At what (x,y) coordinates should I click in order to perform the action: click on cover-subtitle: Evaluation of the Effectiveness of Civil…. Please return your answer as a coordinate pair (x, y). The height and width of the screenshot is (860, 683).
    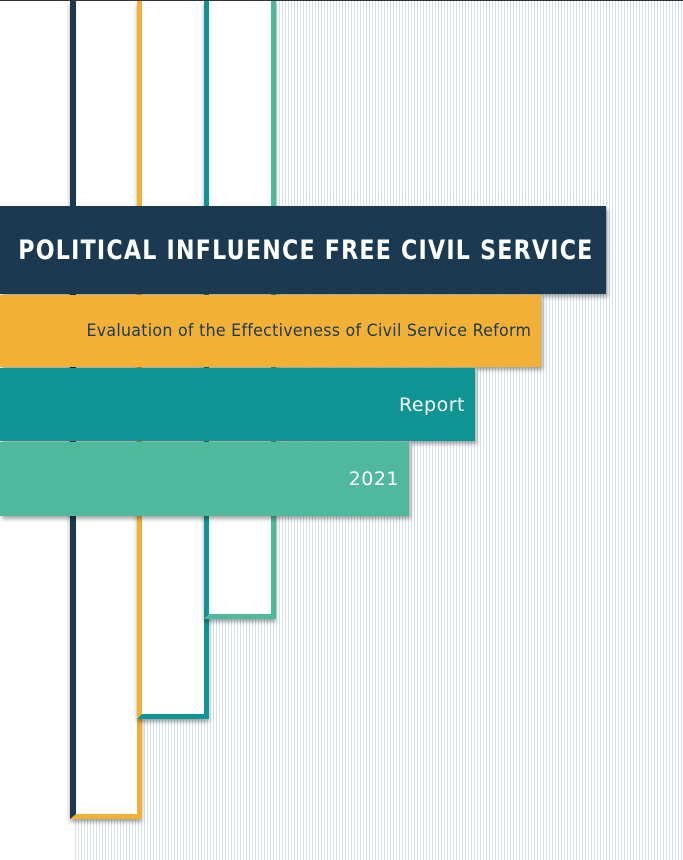
    Looking at the image, I should click on (308, 331).